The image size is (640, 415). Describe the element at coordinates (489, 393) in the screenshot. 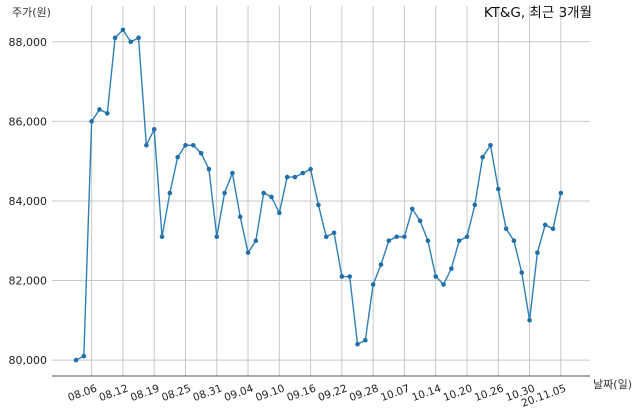

I see `x-tick-label: 10.26` at that location.